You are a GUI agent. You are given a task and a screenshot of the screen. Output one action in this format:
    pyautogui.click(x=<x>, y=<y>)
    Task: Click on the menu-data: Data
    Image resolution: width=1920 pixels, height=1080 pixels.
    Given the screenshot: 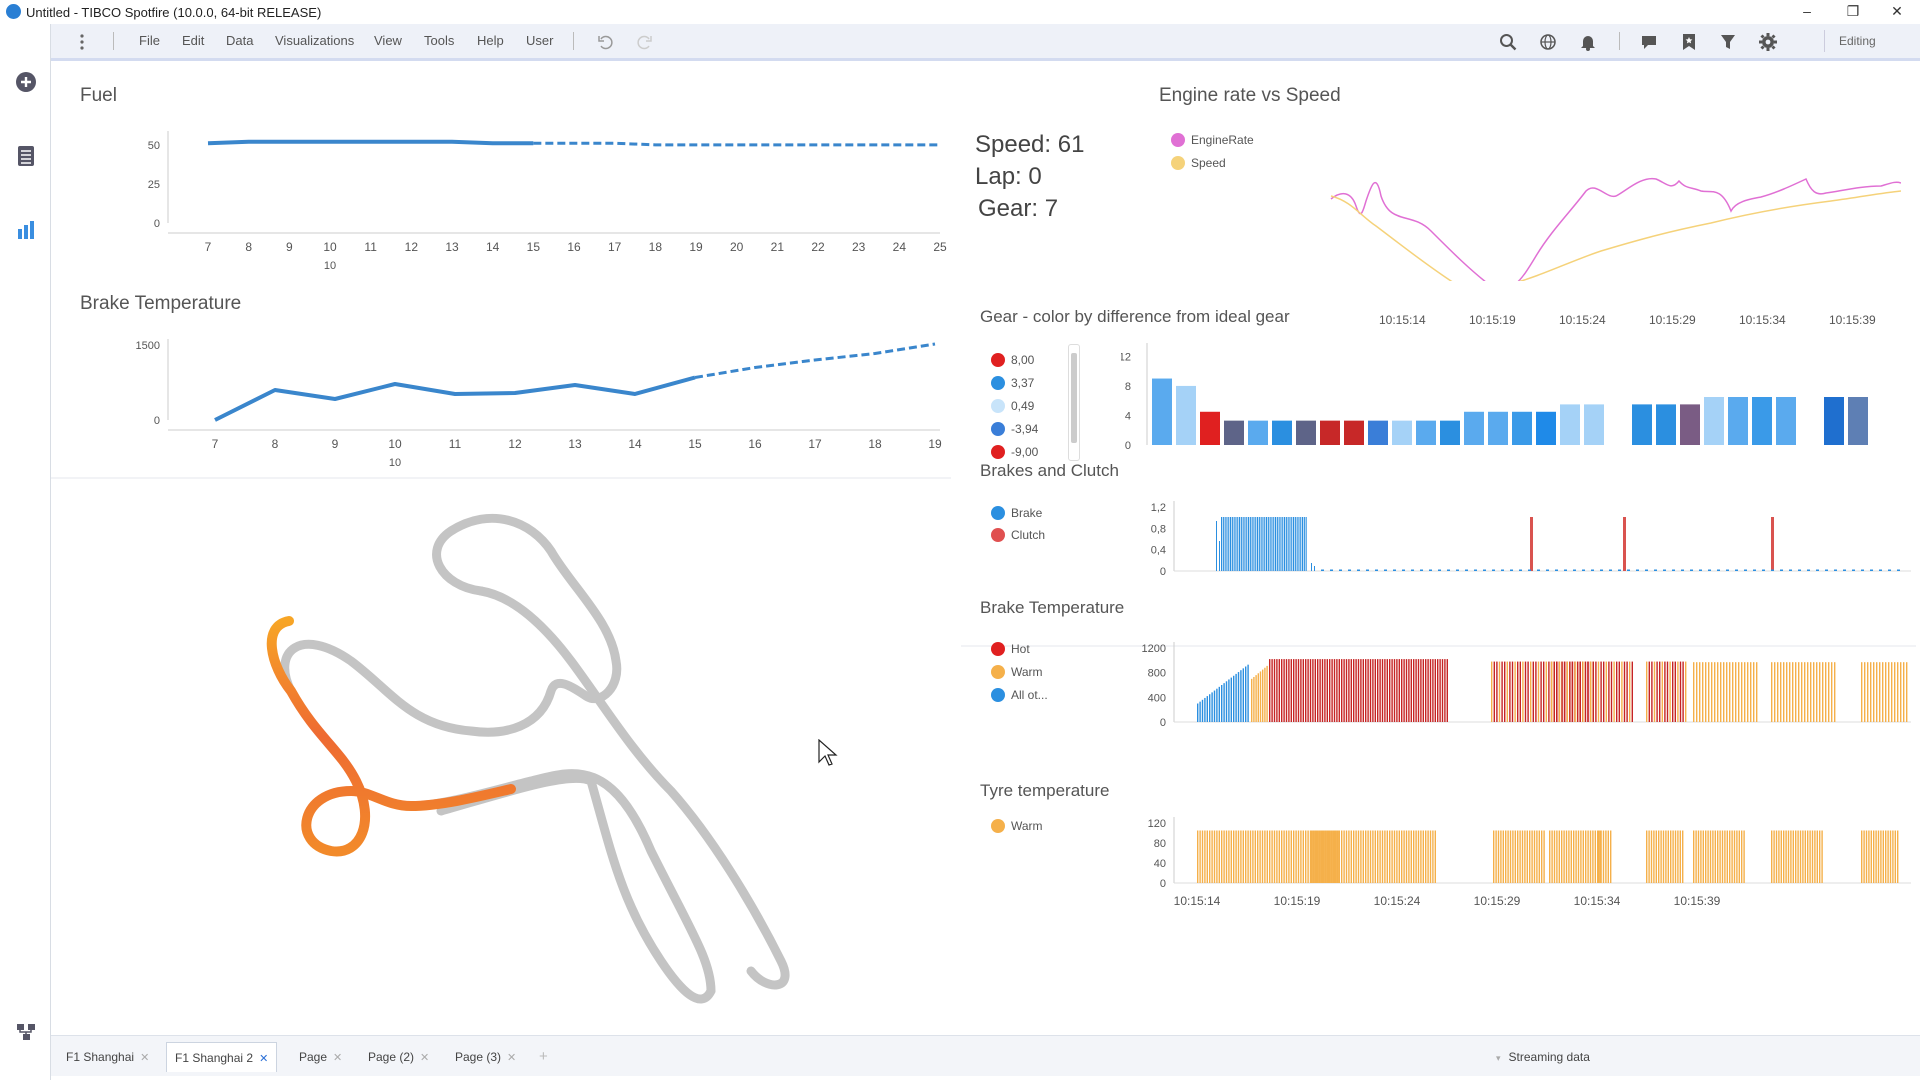 What is the action you would take?
    pyautogui.click(x=240, y=40)
    